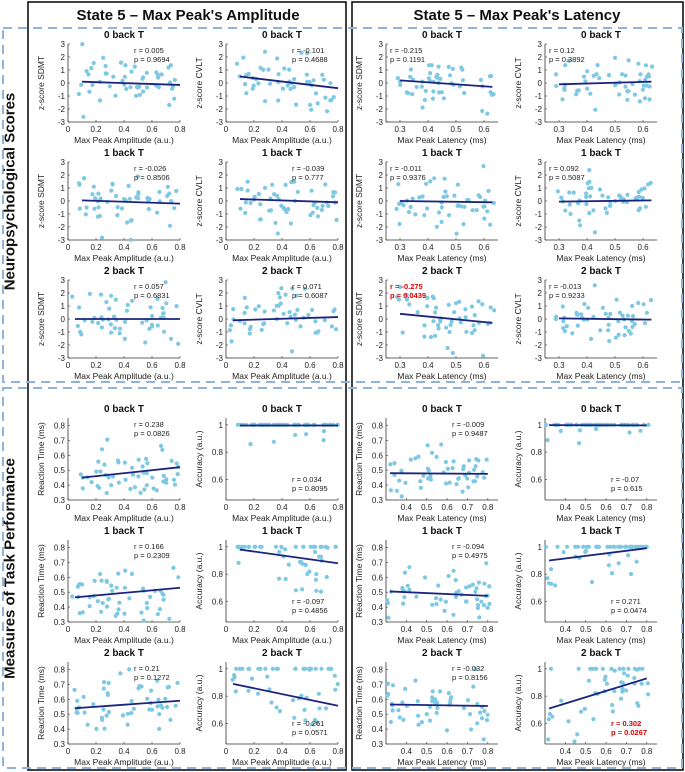  I want to click on x-tick-label: 0.7, so click(468, 507).